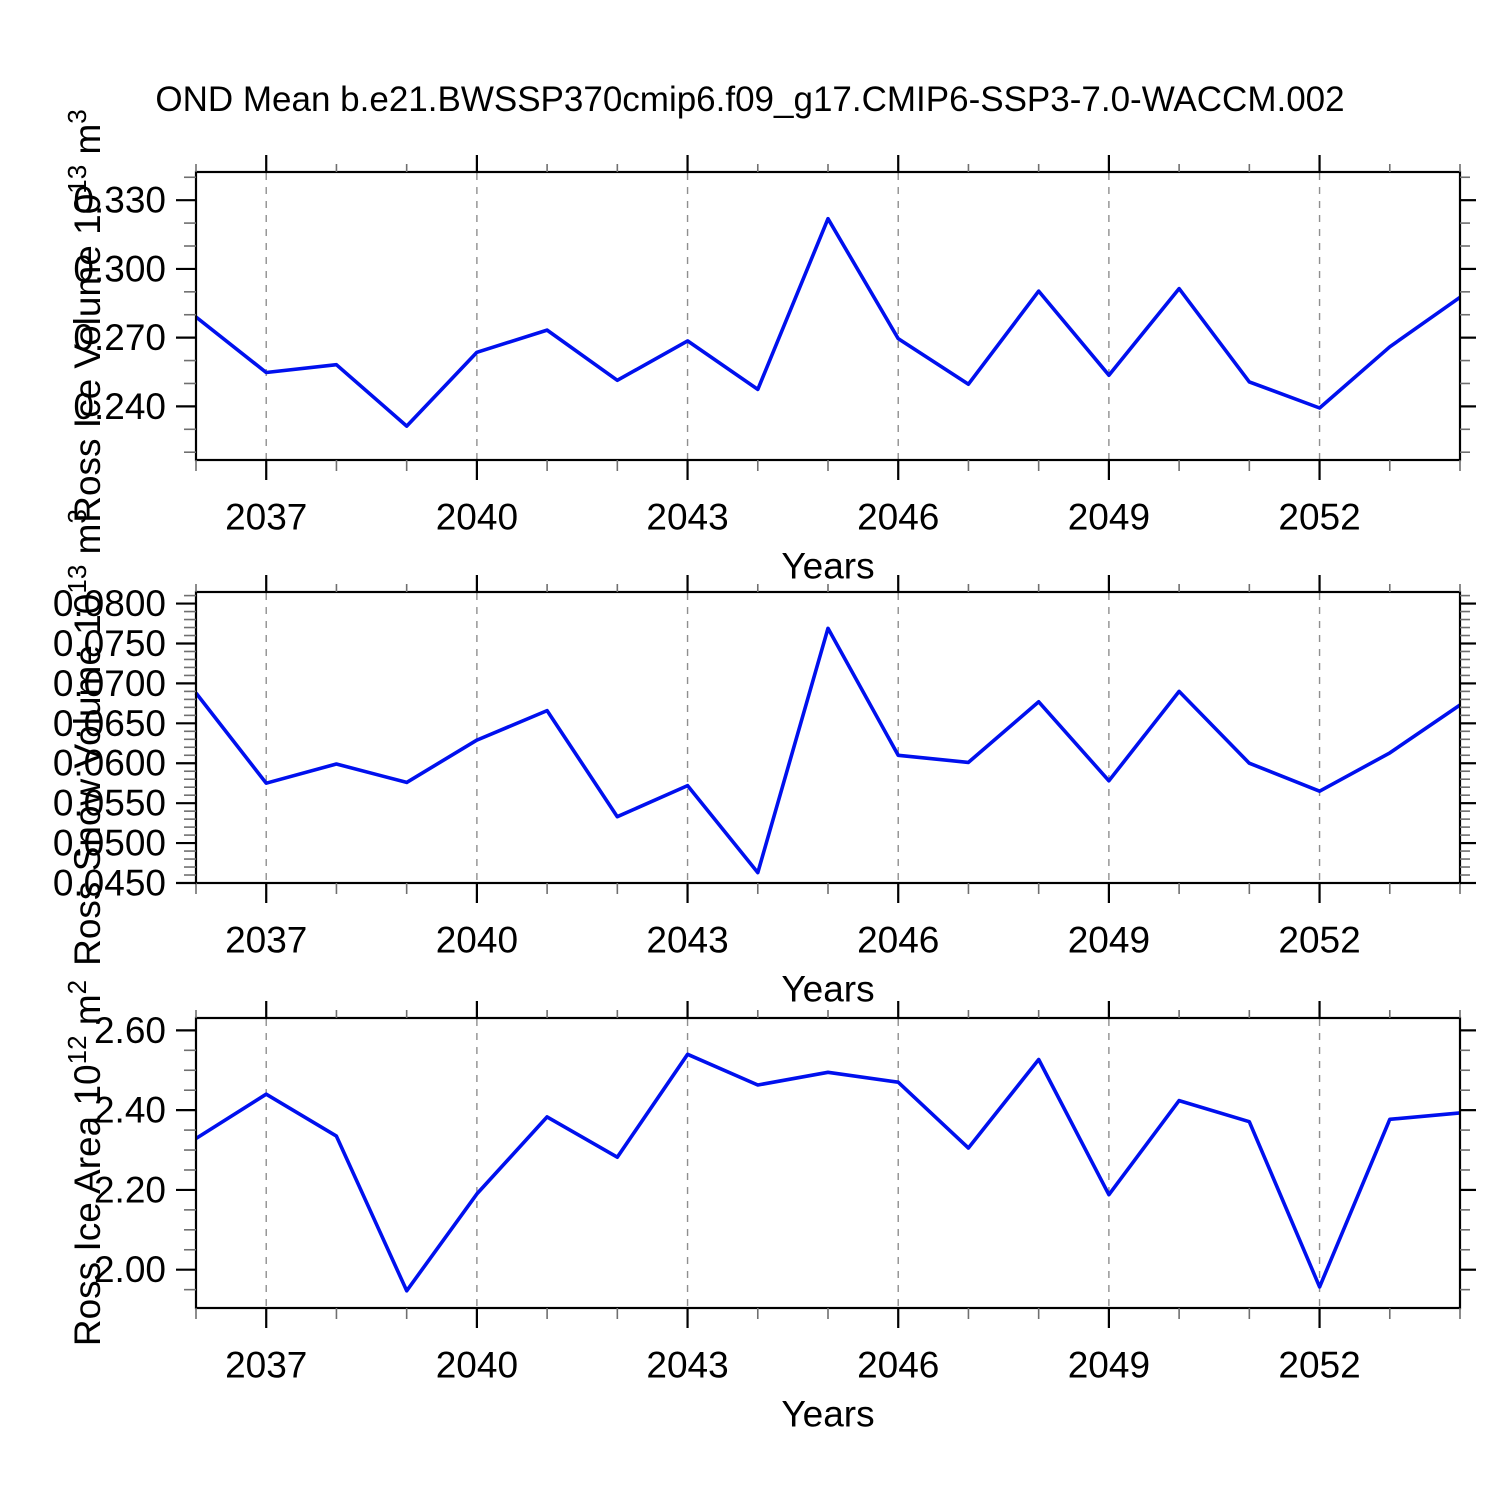 This screenshot has width=1500, height=1500. Describe the element at coordinates (130, 1110) in the screenshot. I see `y-axis-tick-label: 2.40` at that location.